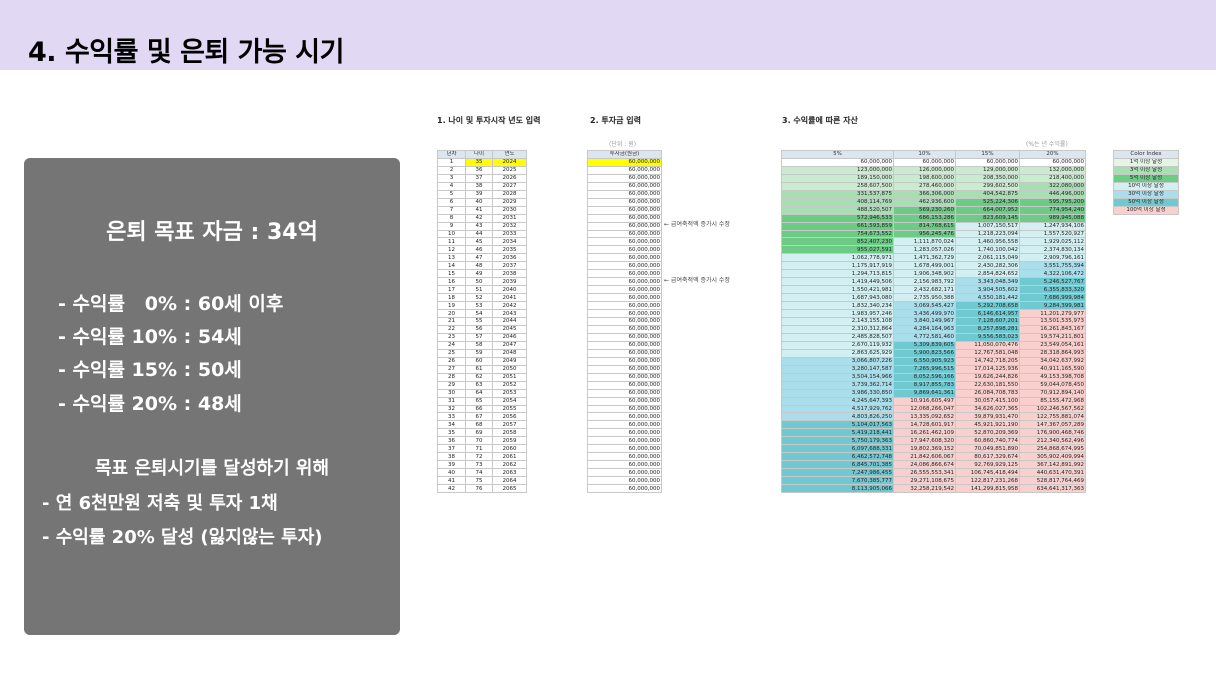 The height and width of the screenshot is (684, 1216). I want to click on table-cell: 40,911,165,590, so click(1052, 369).